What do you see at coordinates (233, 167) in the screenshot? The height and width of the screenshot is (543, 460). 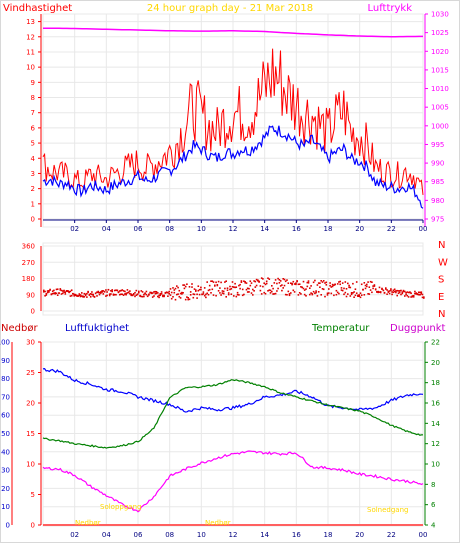 I see `wind-avg-series-line` at bounding box center [233, 167].